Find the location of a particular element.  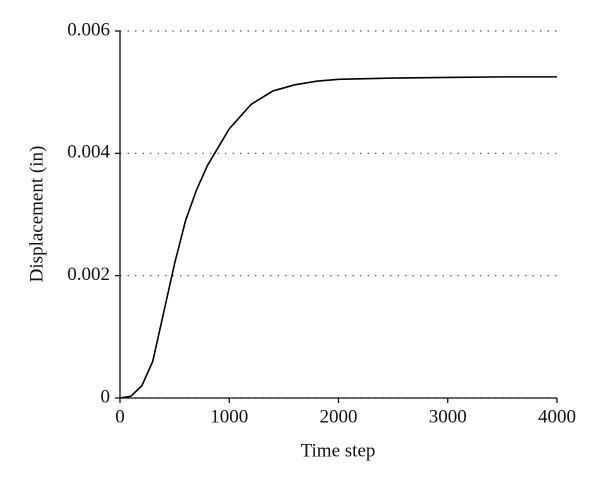

x-tick-label: 1000 is located at coordinates (229, 416).